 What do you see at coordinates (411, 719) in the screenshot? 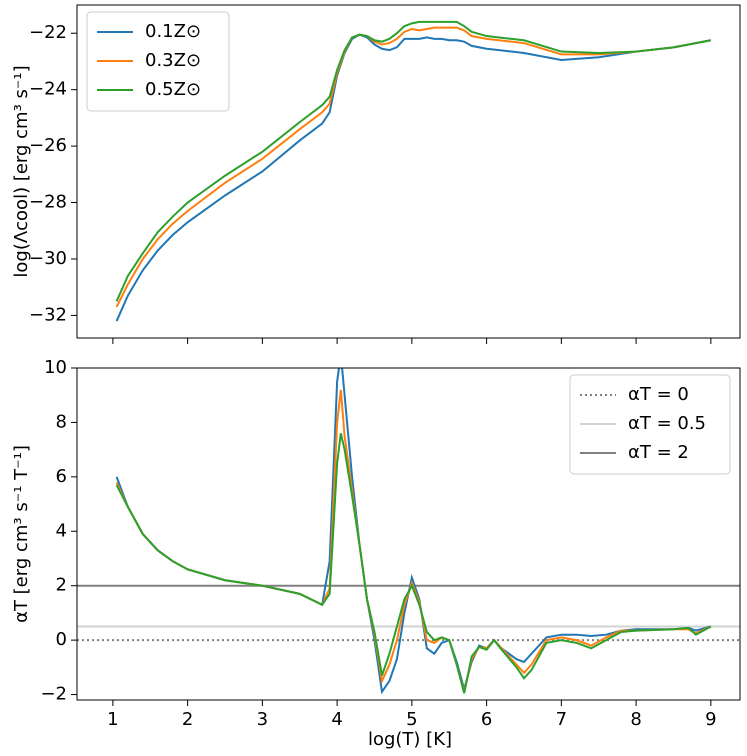
I see `x-tick-label: 5` at bounding box center [411, 719].